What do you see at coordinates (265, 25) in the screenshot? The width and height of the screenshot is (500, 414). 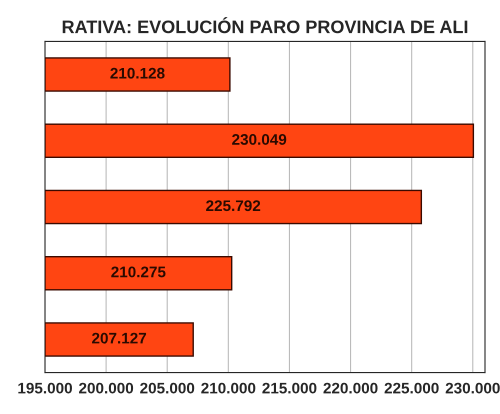 I see `chart-title: RATIVA: EVOLUCIÓN PARO PROVINCIA DE ALI` at bounding box center [265, 25].